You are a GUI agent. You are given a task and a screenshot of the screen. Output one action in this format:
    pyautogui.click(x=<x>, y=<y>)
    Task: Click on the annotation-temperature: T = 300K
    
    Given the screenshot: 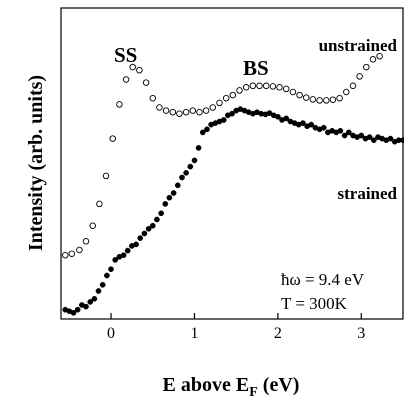 What is the action you would take?
    pyautogui.click(x=314, y=303)
    